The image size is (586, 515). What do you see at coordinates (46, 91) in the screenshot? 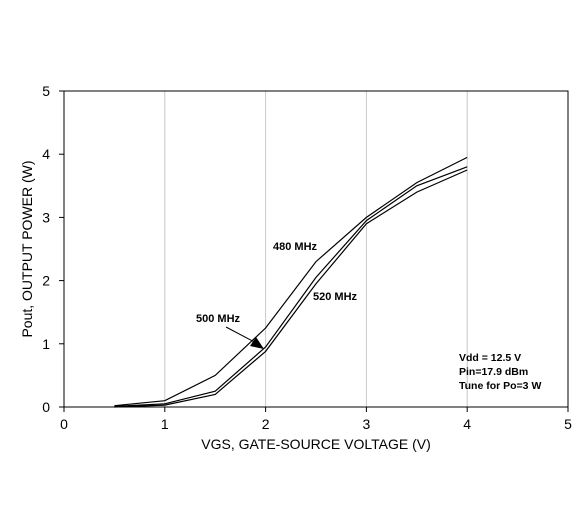
I see `y-tick-label: 5` at bounding box center [46, 91].